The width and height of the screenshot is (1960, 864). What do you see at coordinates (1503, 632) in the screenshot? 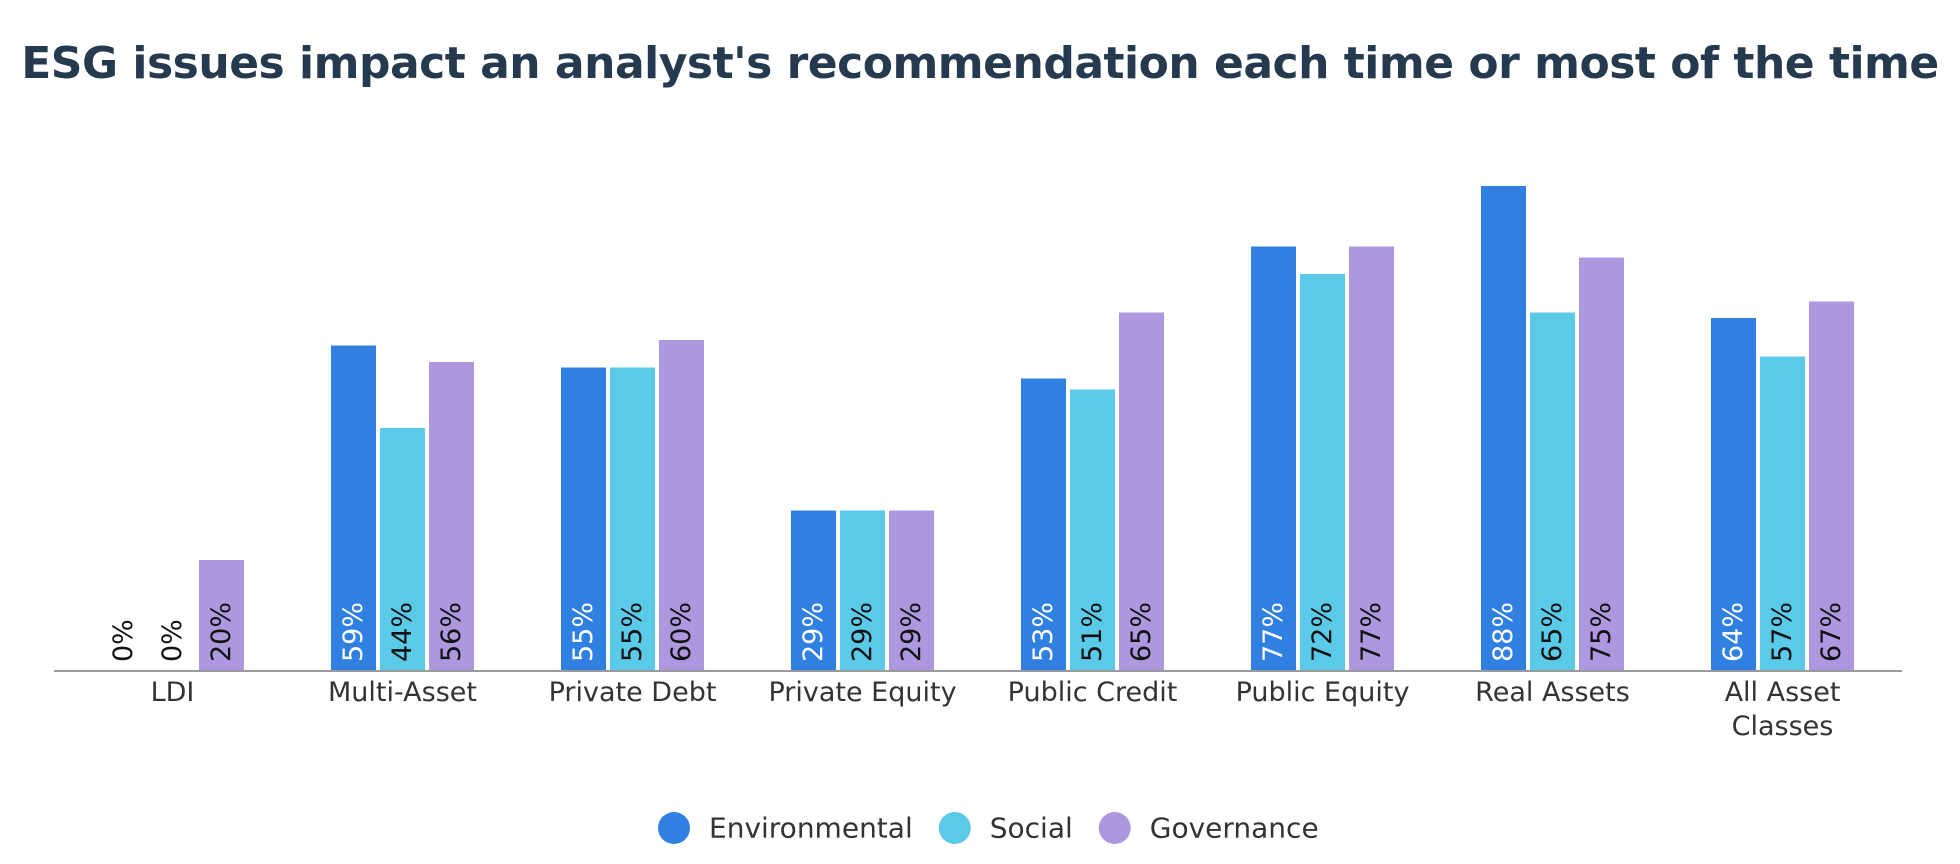
I see `value-label: 88%` at bounding box center [1503, 632].